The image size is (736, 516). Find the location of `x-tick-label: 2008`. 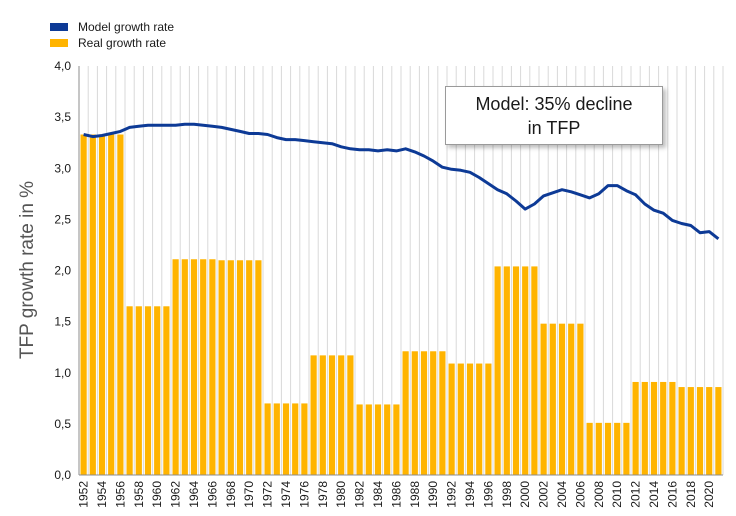

x-tick-label: 2008 is located at coordinates (599, 494).